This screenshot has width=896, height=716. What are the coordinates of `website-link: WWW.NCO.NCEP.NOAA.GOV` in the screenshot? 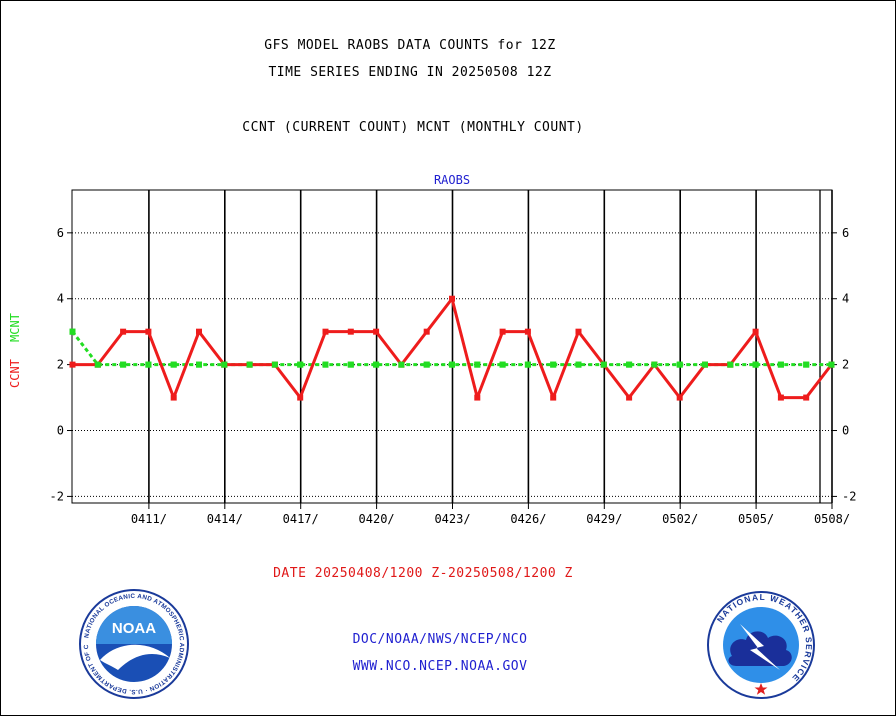 It's located at (440, 666).